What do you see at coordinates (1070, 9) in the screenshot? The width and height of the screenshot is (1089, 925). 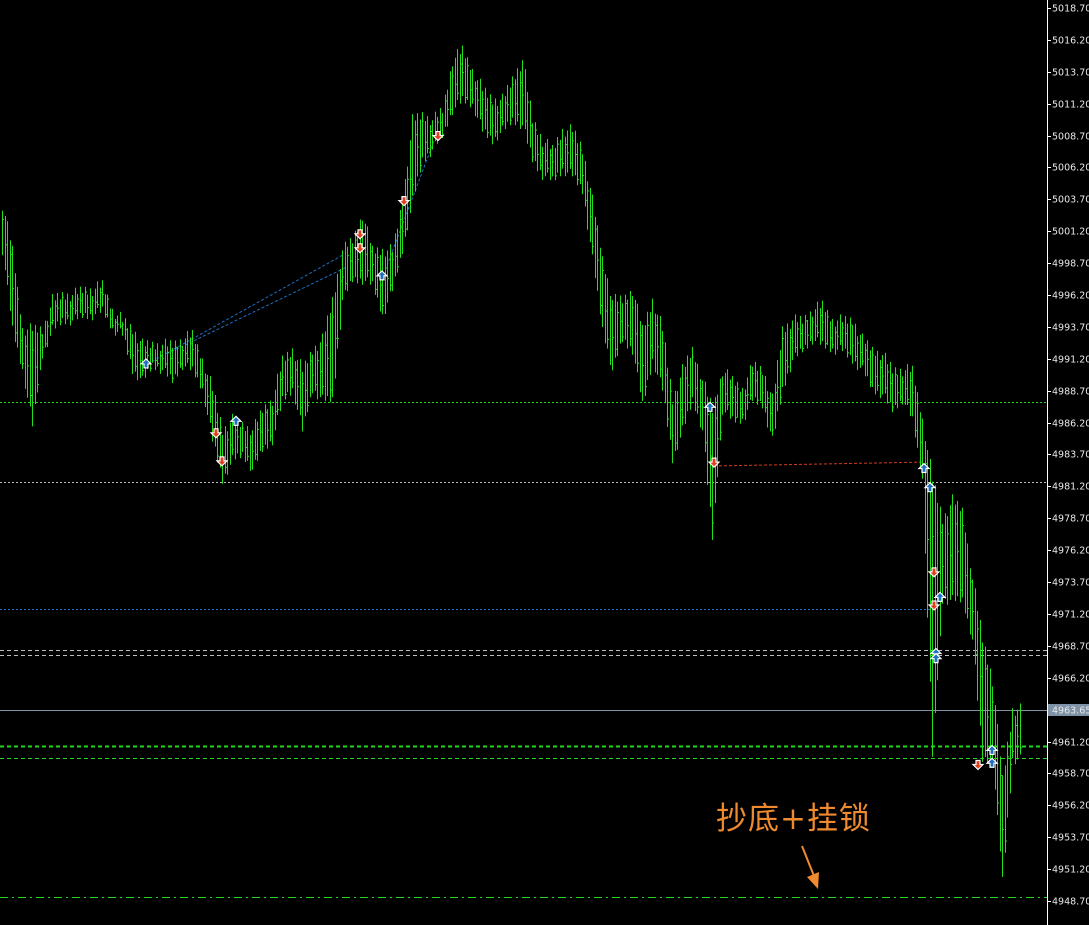 I see `axis-tick-label: 5018.70` at bounding box center [1070, 9].